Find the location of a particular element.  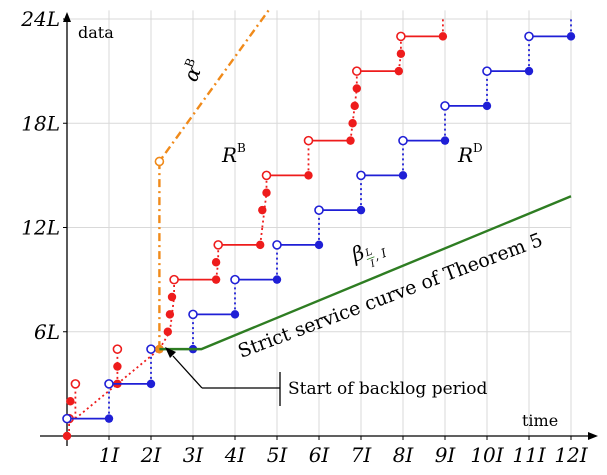

beta-label: β is located at coordinates (357, 253).